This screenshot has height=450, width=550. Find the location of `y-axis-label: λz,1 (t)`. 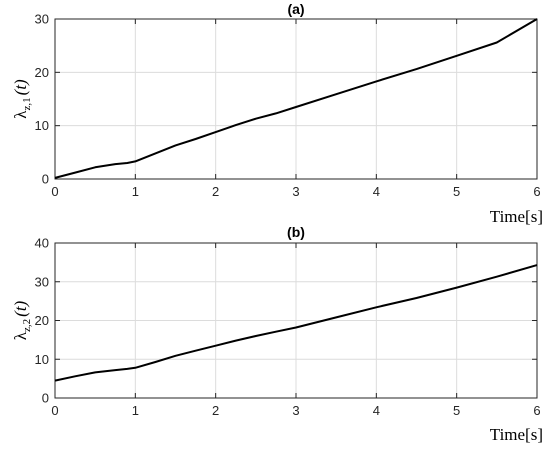

y-axis-label: λz,1 (t) is located at coordinates (22, 99).